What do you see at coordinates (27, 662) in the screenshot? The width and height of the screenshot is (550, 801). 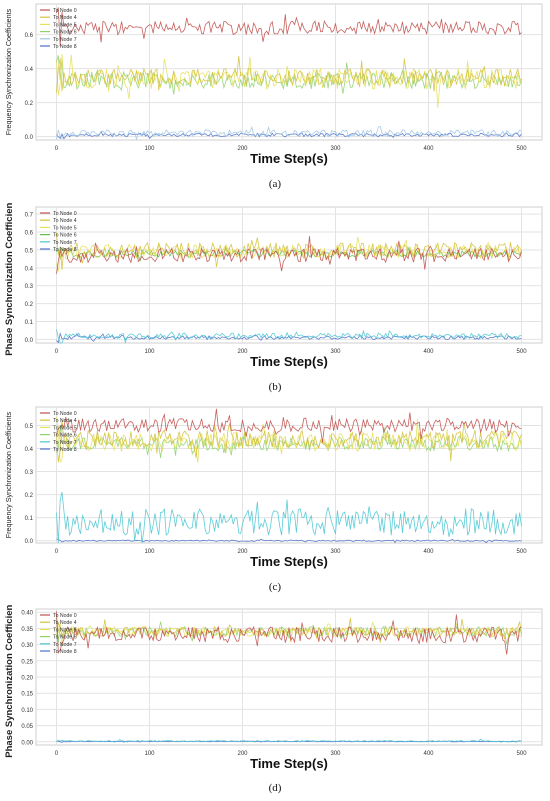 I see `y-tick-label: 0.25` at bounding box center [27, 662].